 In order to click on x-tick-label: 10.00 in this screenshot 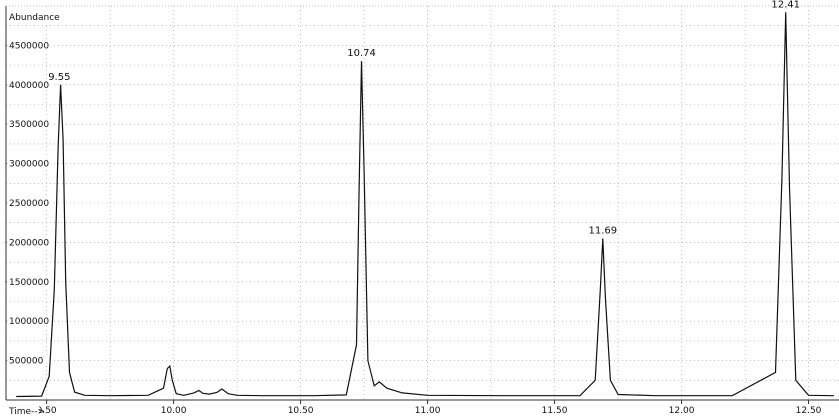, I will do `click(174, 411)`.